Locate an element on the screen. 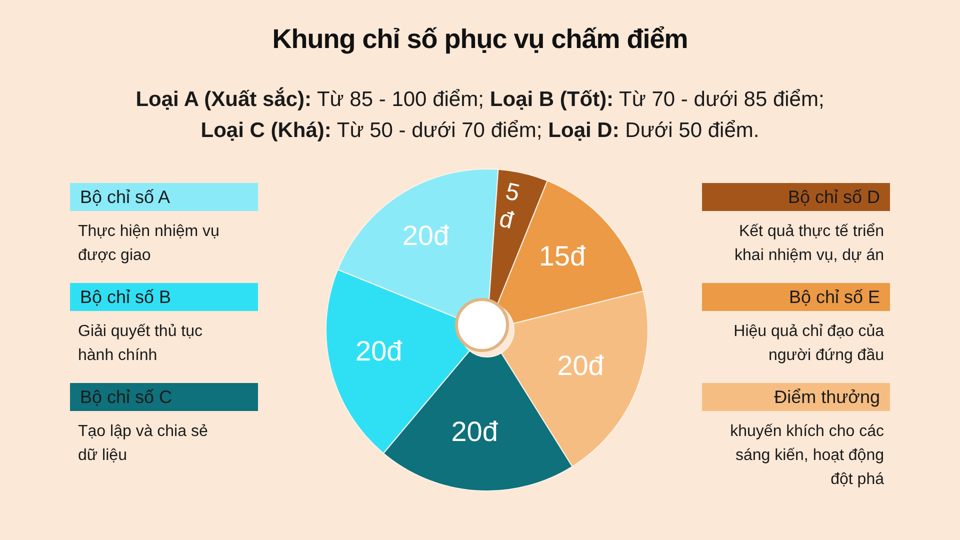  text: Loại A (Xuất sắc): Từ 85 - 100 điểm; Loại B (Tốt): Từ 70 - dưới 85 điểm; Loại C (Khá): Từ 50 - dưới 70 điểm; Loại D: Dưới 50 điểm. is located at coordinates (480, 115).